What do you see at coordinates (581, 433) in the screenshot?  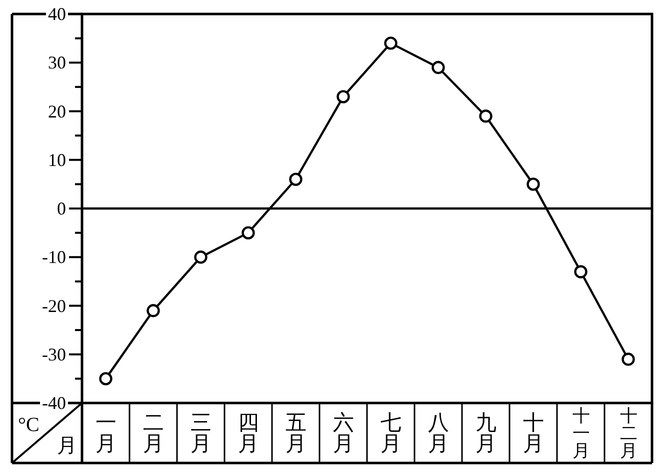 I see `x-tick-label: 十一月` at bounding box center [581, 433].